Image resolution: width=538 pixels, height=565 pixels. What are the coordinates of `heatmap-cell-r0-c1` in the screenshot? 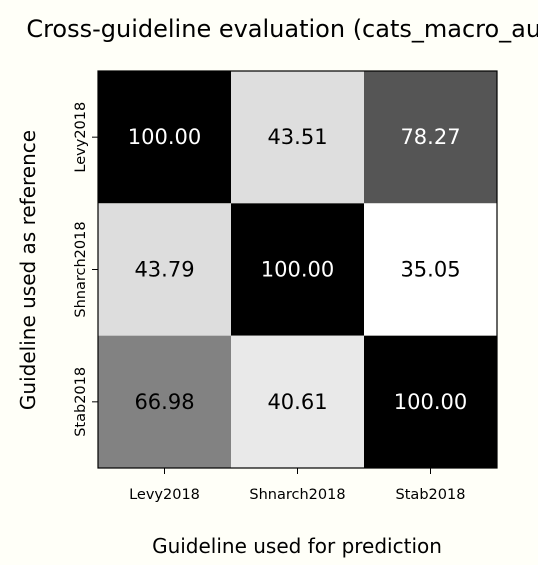 It's located at (297, 137).